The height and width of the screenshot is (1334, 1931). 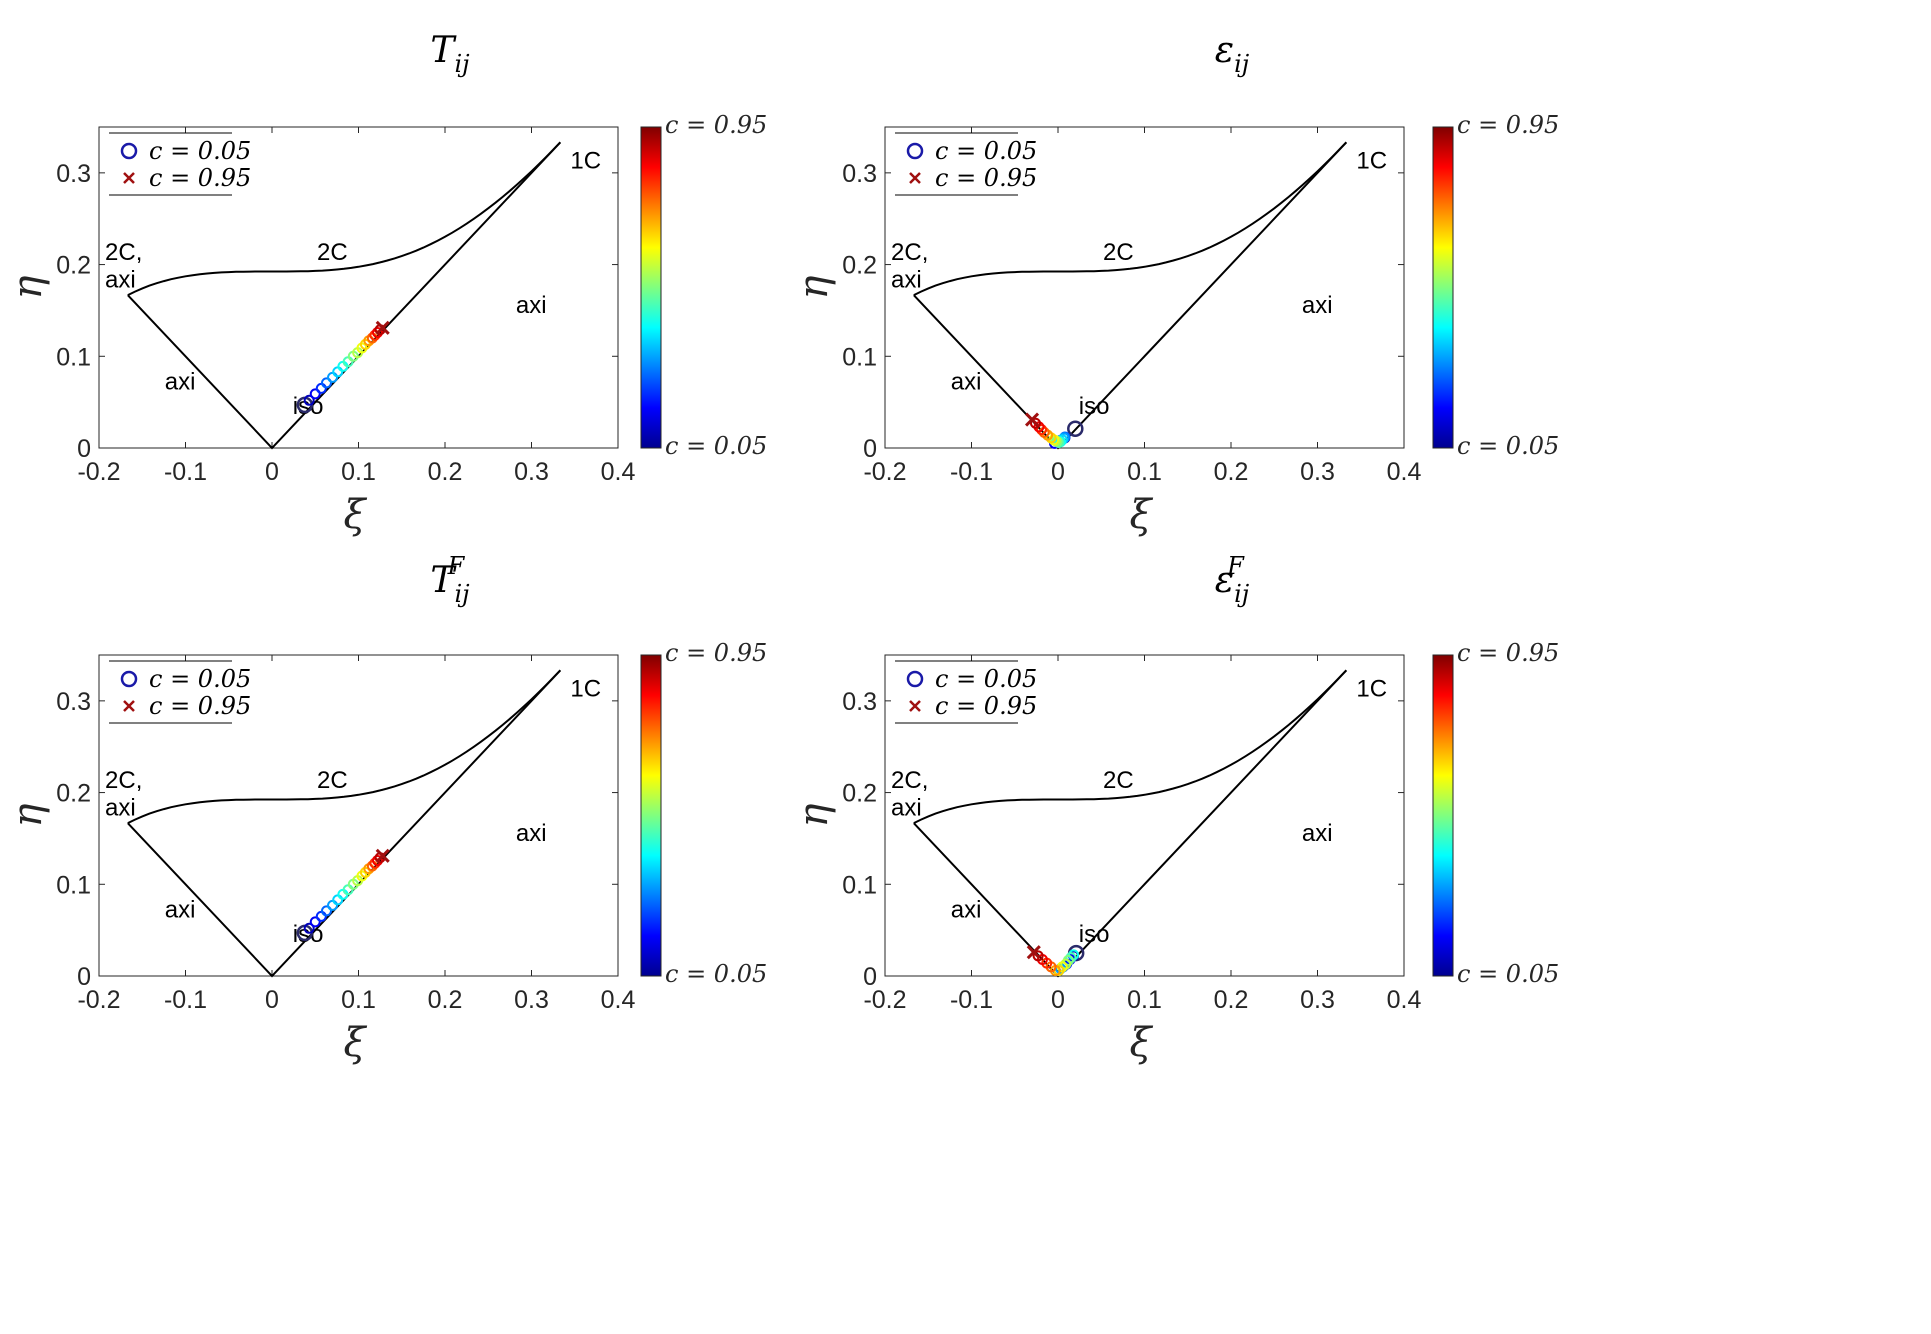 I want to click on y-tick-label: 0.3, so click(x=859, y=174).